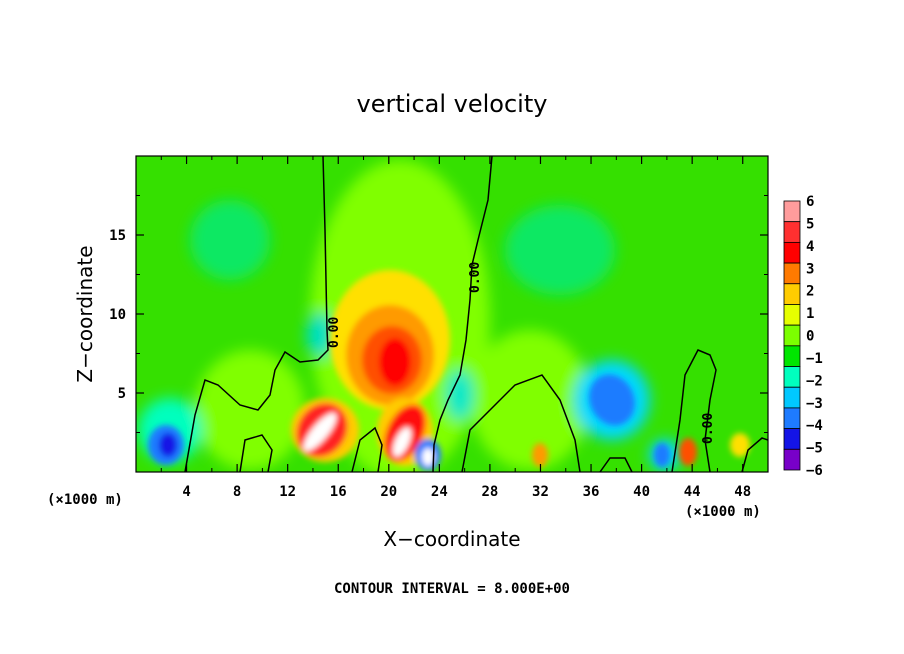  What do you see at coordinates (287, 492) in the screenshot?
I see `x-tick-label: 12` at bounding box center [287, 492].